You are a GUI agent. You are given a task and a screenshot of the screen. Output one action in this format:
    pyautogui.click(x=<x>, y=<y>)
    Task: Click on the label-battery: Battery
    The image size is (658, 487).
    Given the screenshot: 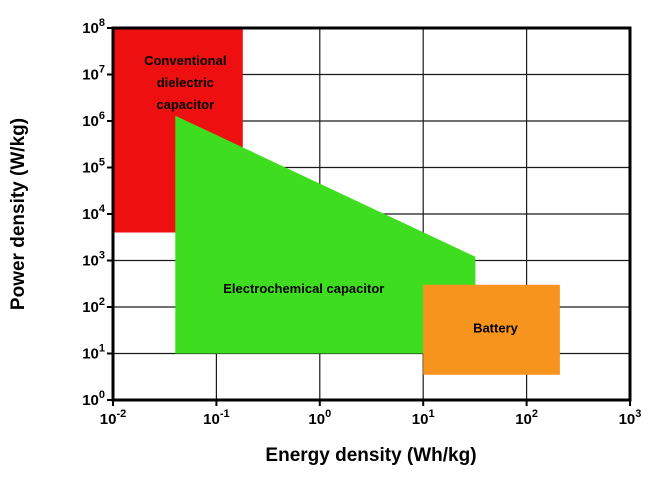 What is the action you would take?
    pyautogui.click(x=496, y=328)
    